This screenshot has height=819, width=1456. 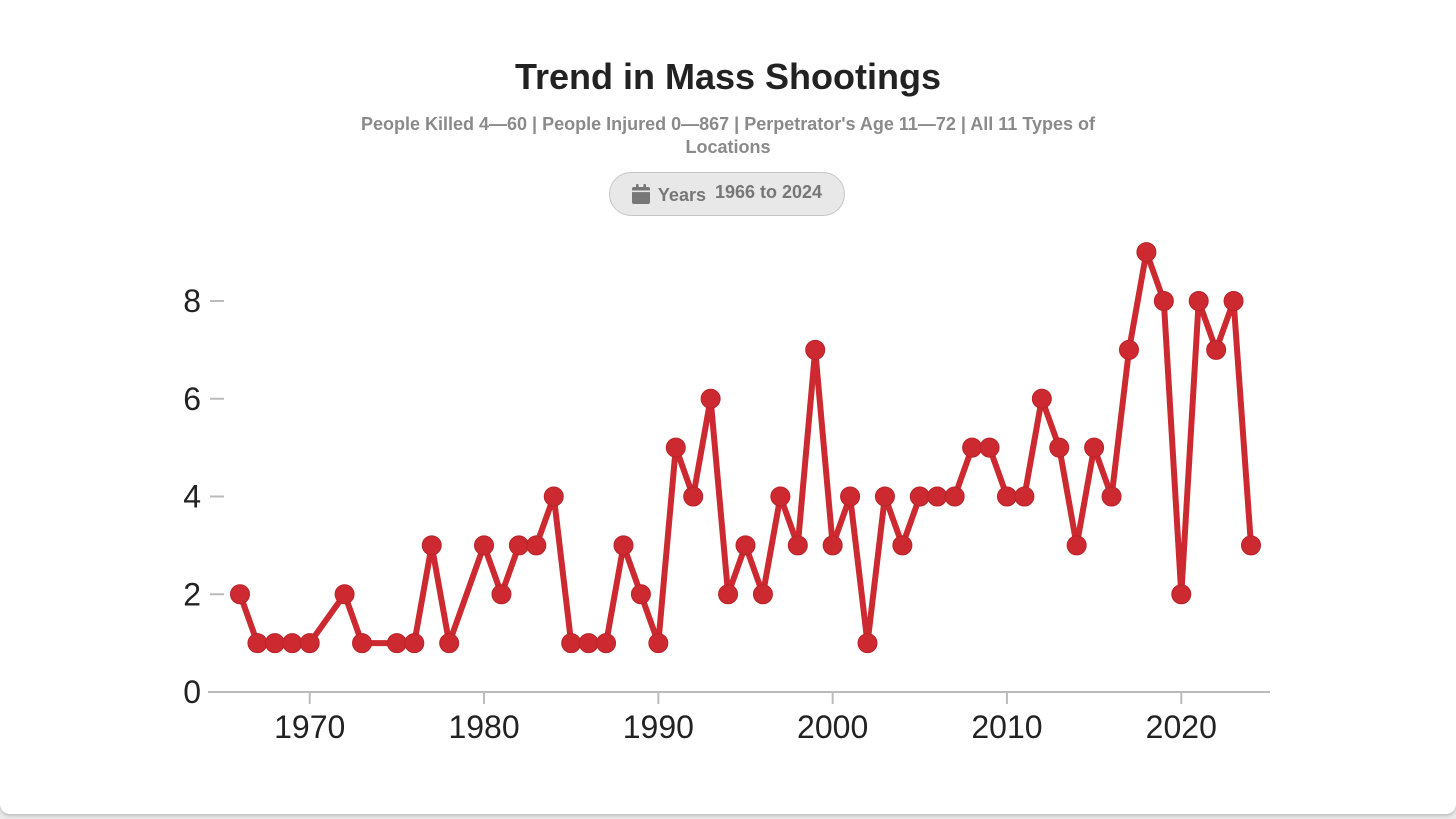 I want to click on x-tick-label: 1970, so click(x=309, y=727).